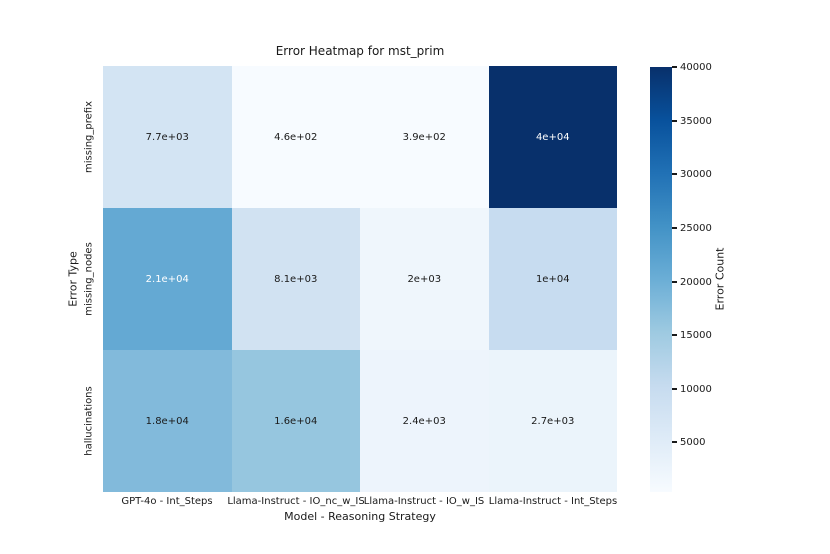  What do you see at coordinates (696, 335) in the screenshot?
I see `colorbar-tick-label: 15000` at bounding box center [696, 335].